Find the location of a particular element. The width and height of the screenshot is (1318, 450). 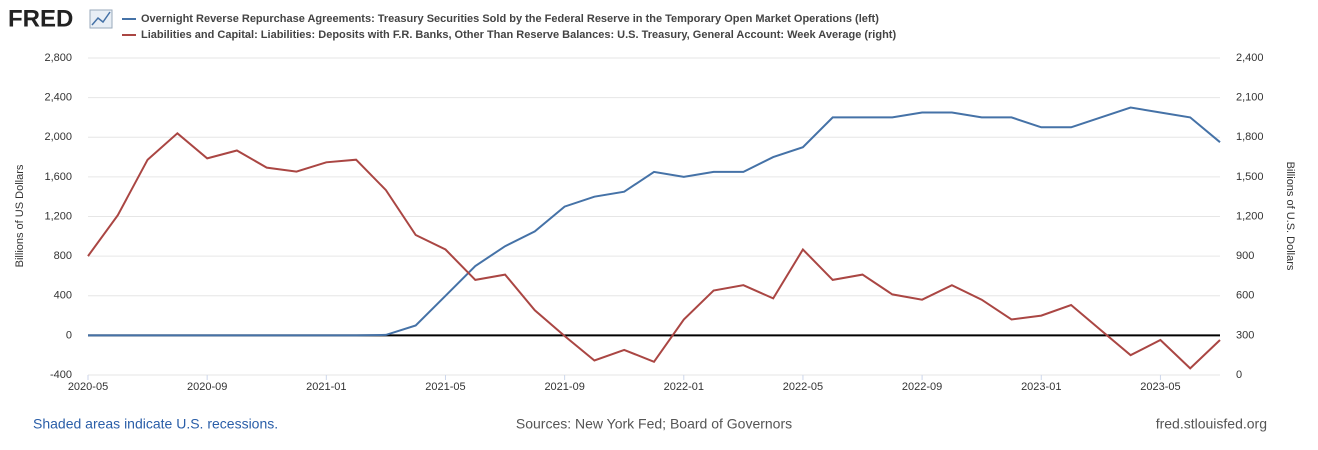

recession-note: Shaded areas indicate U.S. recessions. is located at coordinates (155, 424).